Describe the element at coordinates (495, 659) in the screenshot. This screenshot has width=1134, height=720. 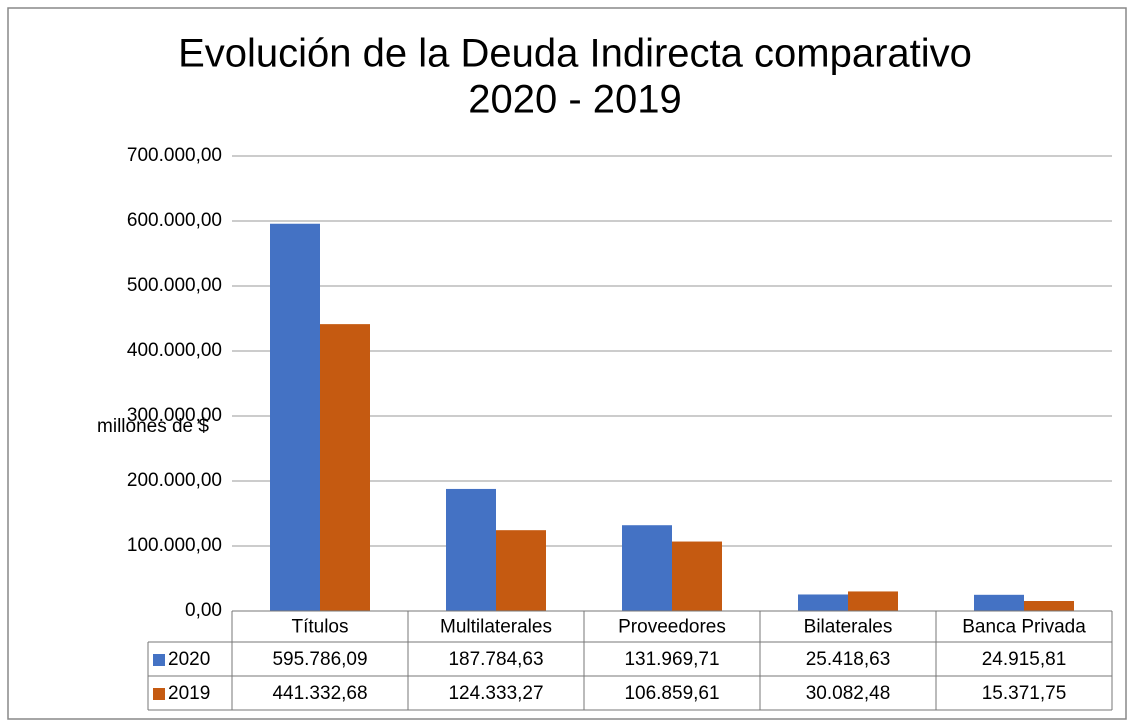
I see `table-value: 187.784,63` at that location.